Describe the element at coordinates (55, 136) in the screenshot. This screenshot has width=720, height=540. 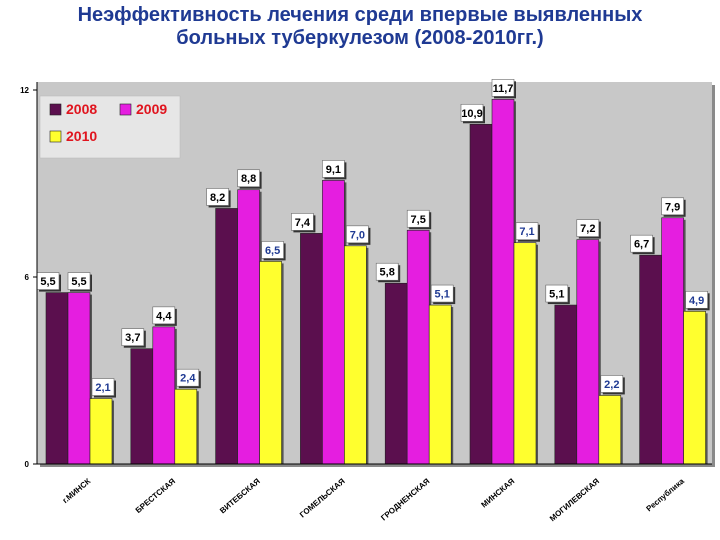
I see `legend-swatch-2010` at that location.